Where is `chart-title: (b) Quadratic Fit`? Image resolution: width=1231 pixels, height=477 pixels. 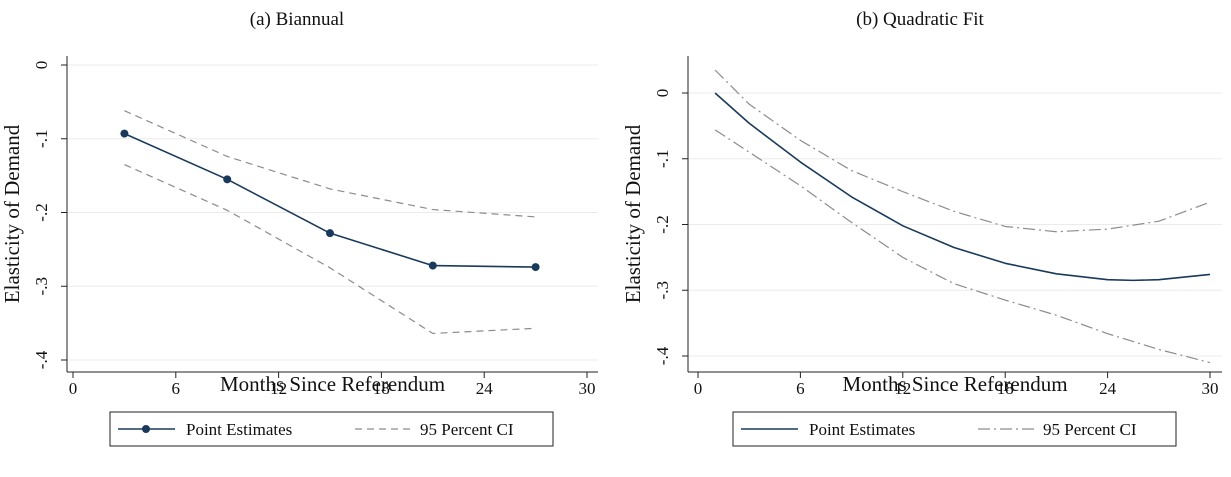
chart-title: (b) Quadratic Fit is located at coordinates (920, 19).